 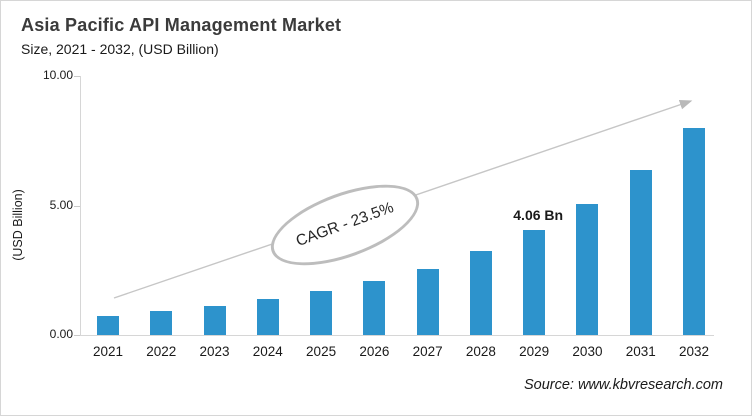 I want to click on bar-value-label: 4.06 Bn, so click(x=538, y=214).